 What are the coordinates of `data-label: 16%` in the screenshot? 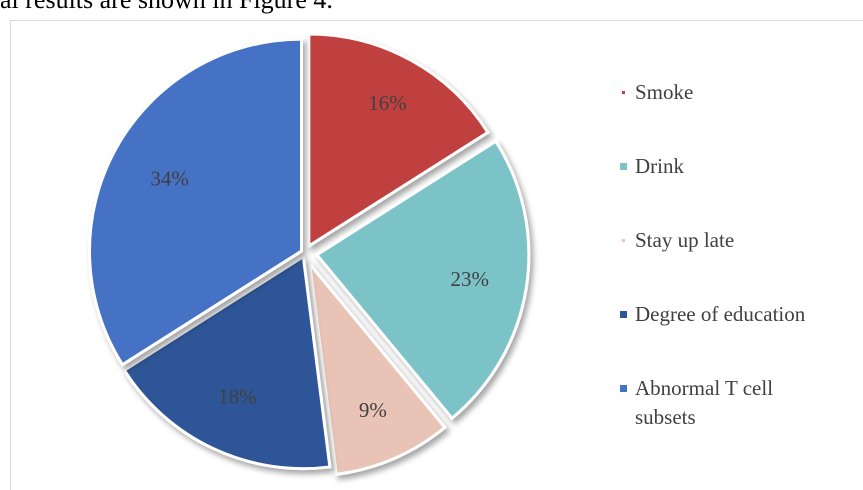 It's located at (387, 103).